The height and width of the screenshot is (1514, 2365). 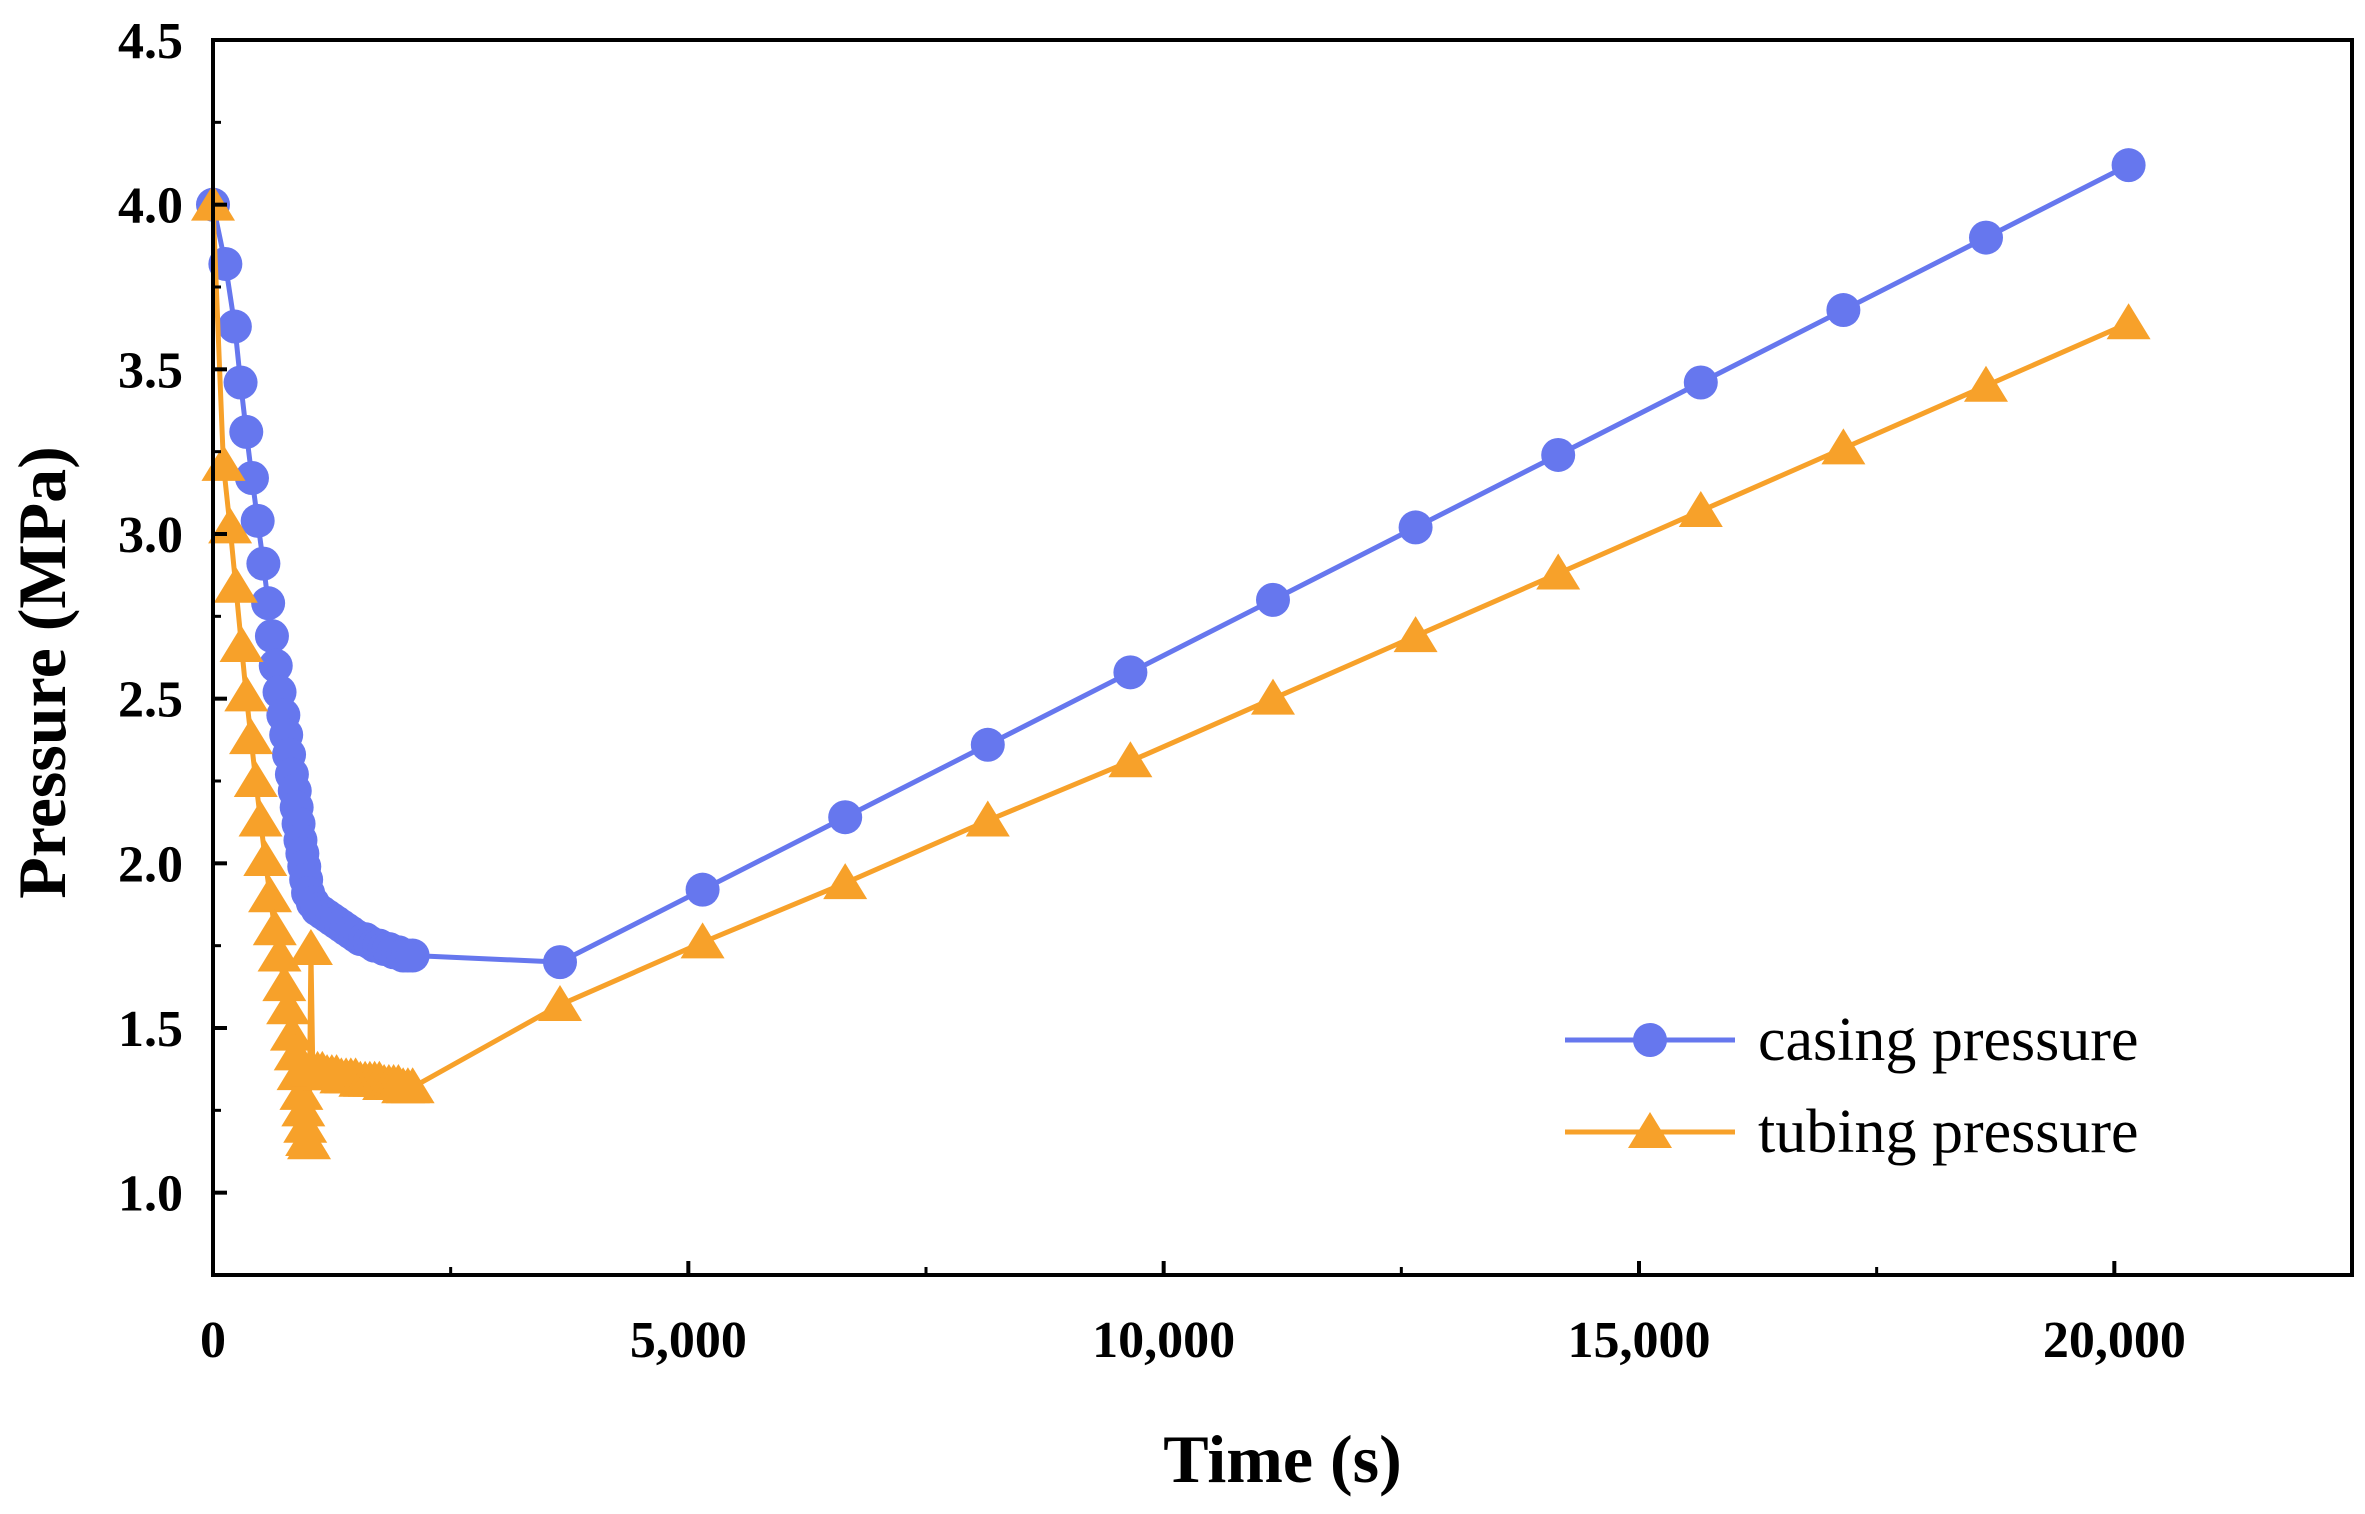 What do you see at coordinates (1163, 1340) in the screenshot?
I see `x-tick-label: 10,000` at bounding box center [1163, 1340].